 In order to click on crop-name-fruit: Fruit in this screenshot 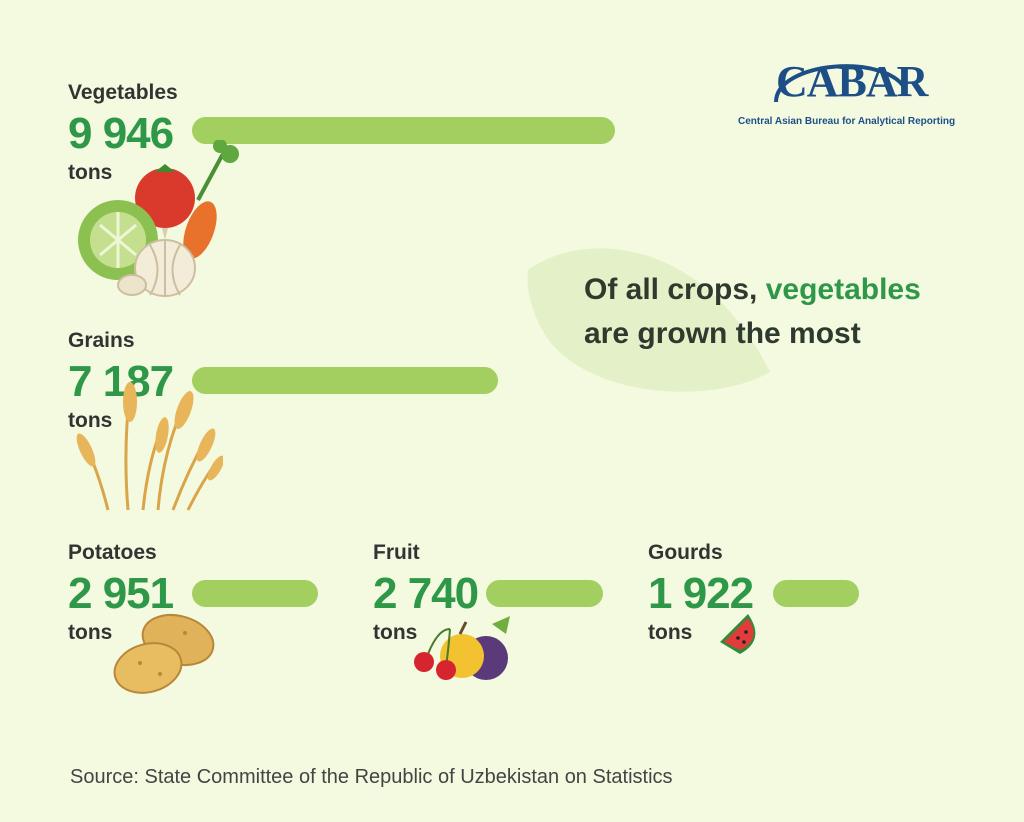, I will do `click(396, 552)`.